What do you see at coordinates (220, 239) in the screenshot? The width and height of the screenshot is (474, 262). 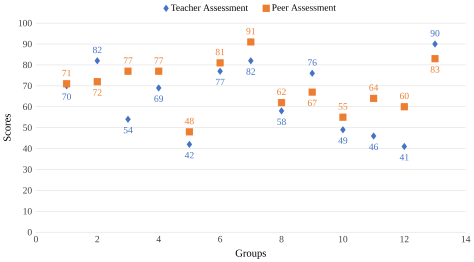 I see `x-tick-label: 6` at bounding box center [220, 239].